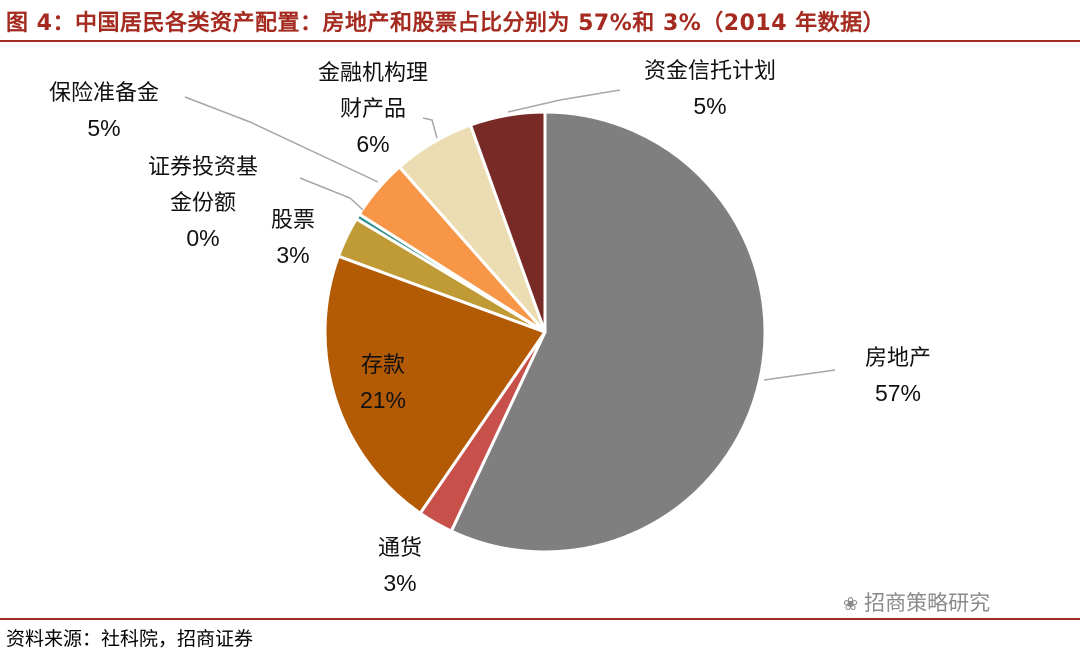 This screenshot has width=1080, height=651. I want to click on slice-name-label-1: 房地产, so click(898, 358).